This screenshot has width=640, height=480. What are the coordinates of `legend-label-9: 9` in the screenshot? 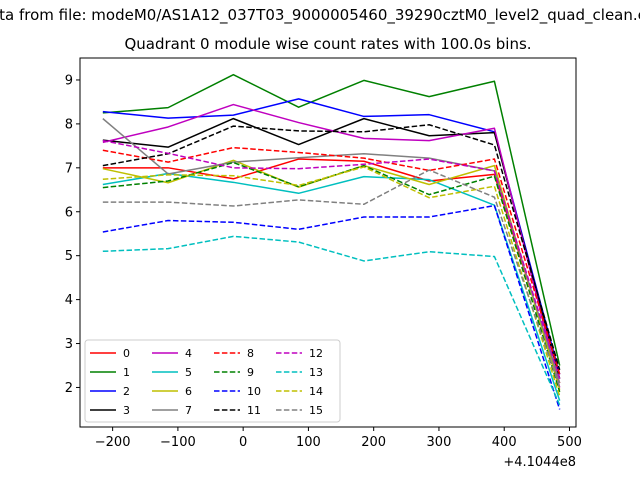 It's located at (250, 372).